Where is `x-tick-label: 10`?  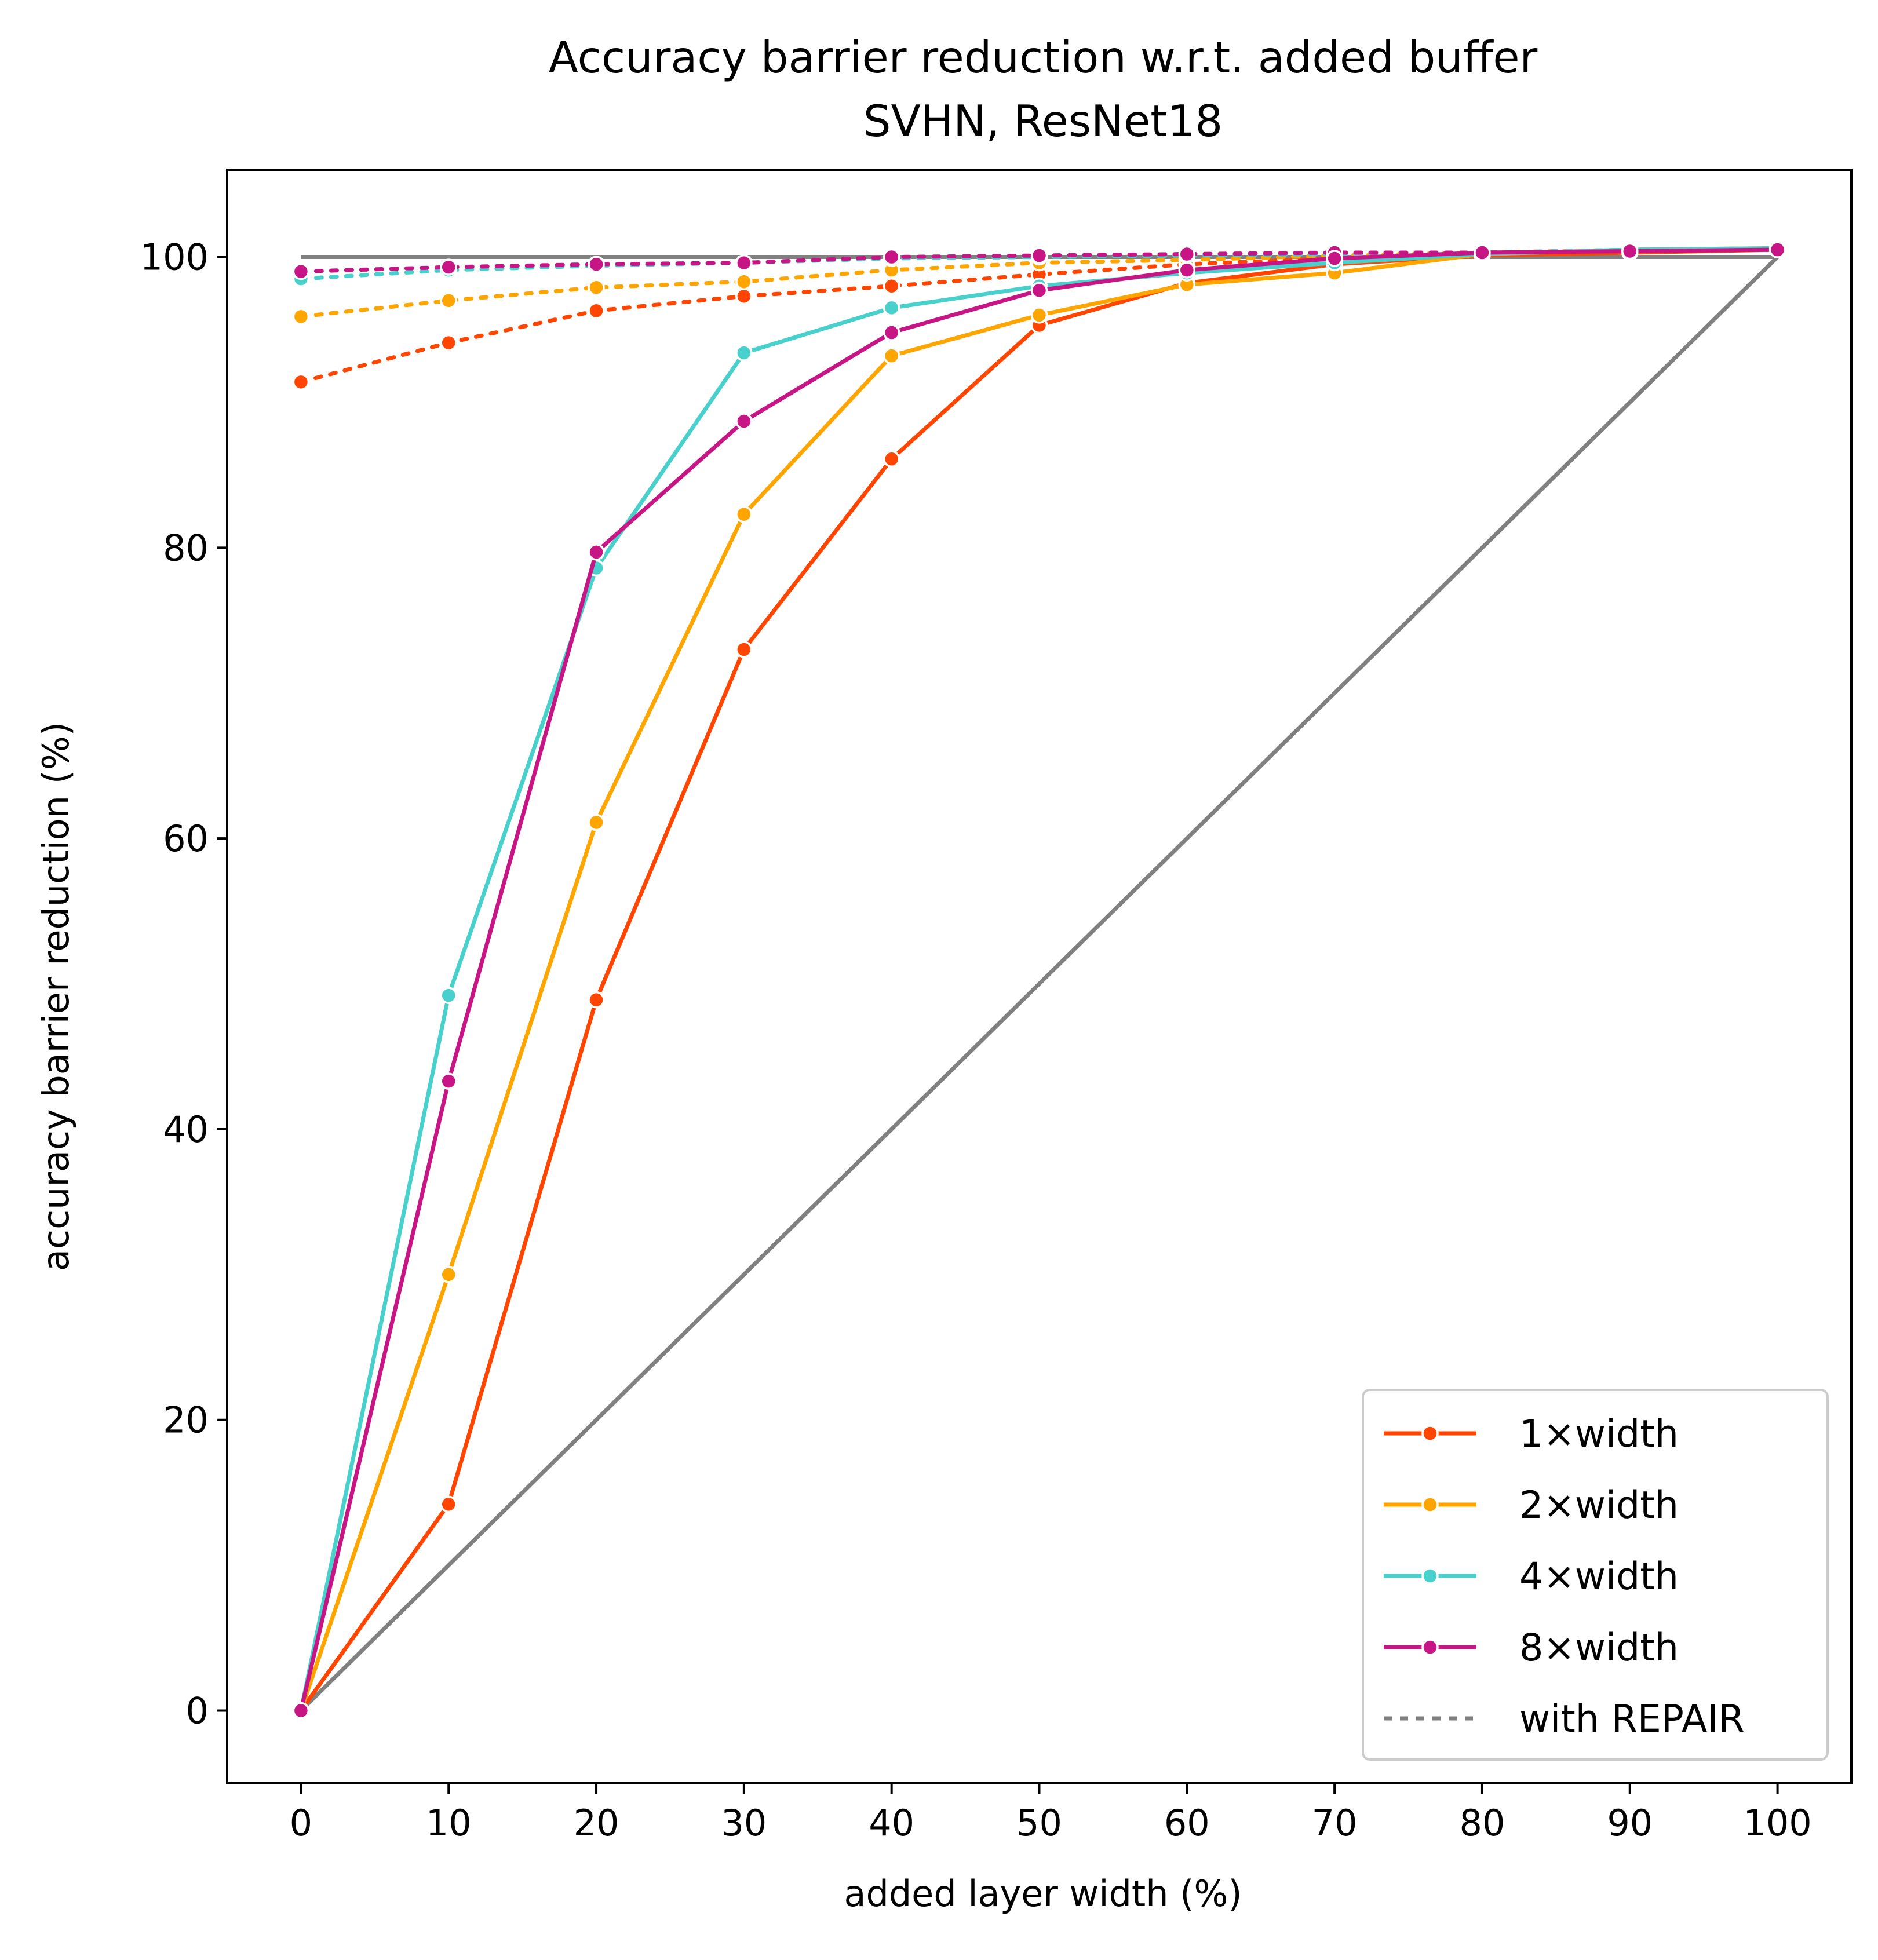
x-tick-label: 10 is located at coordinates (449, 1823).